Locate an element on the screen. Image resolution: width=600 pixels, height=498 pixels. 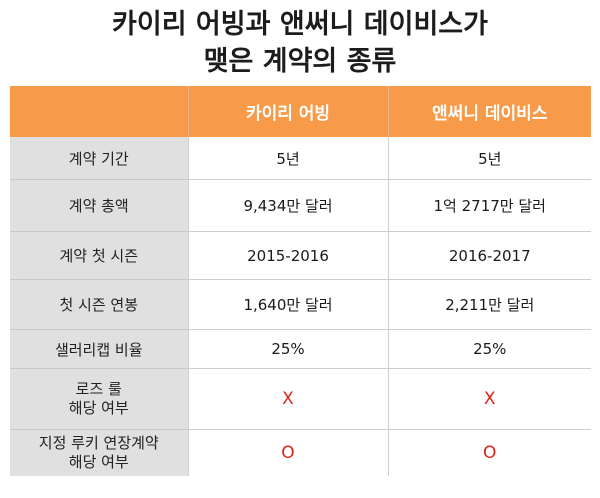
table-row: 로즈 룰 해당 여부 X X is located at coordinates (300, 399).